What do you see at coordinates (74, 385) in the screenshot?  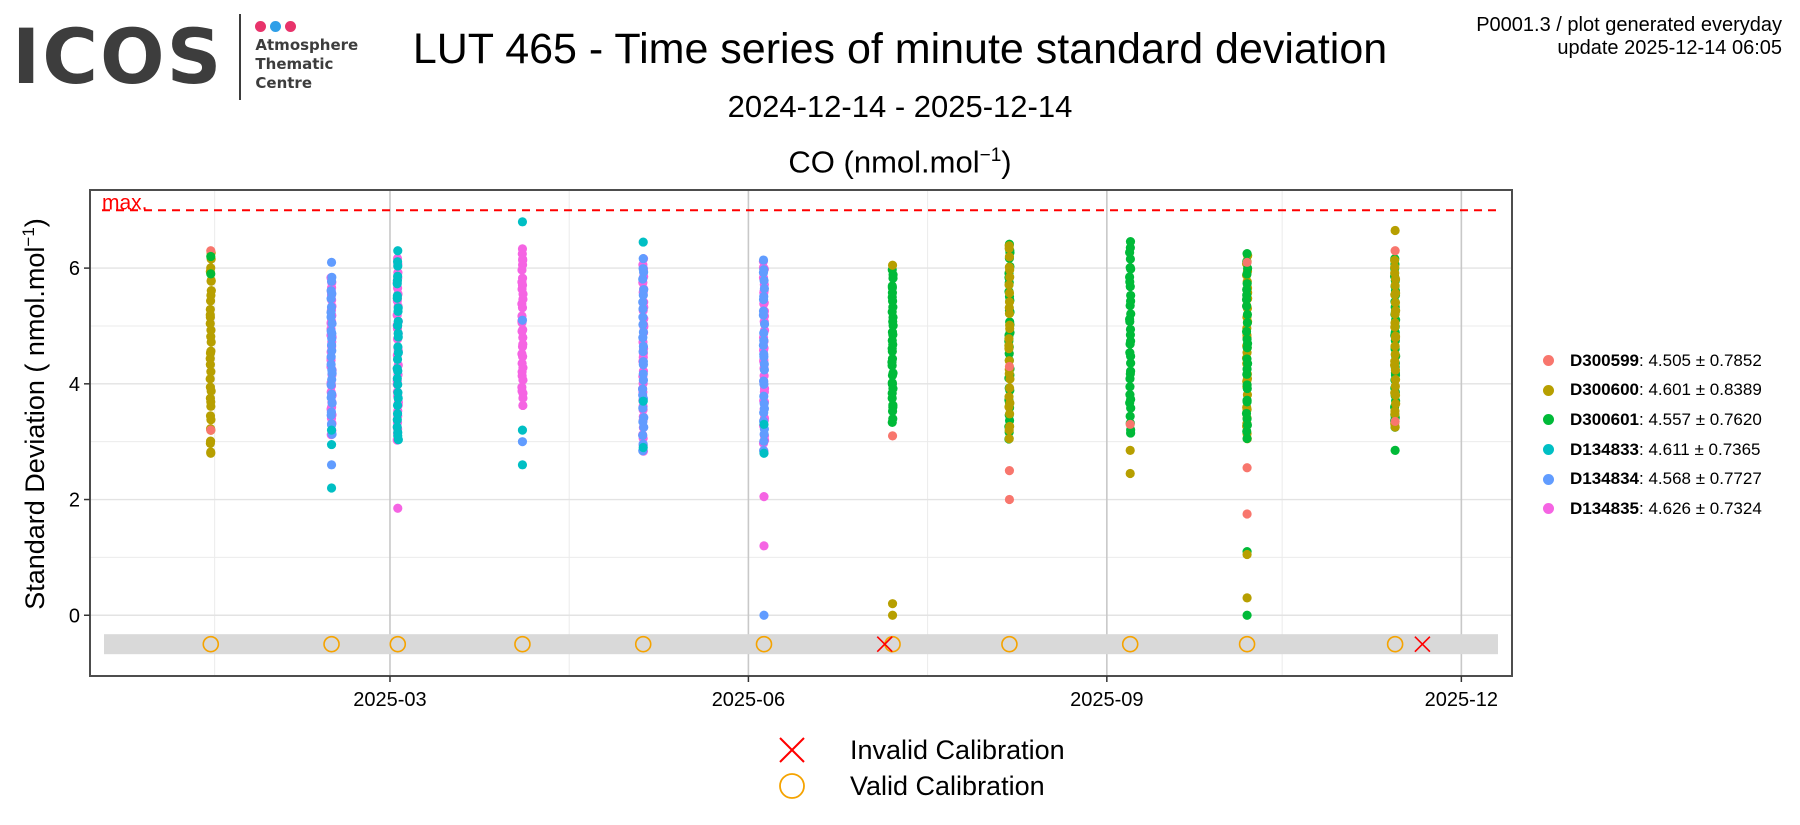 I see `y-tick-label: 4` at bounding box center [74, 385].